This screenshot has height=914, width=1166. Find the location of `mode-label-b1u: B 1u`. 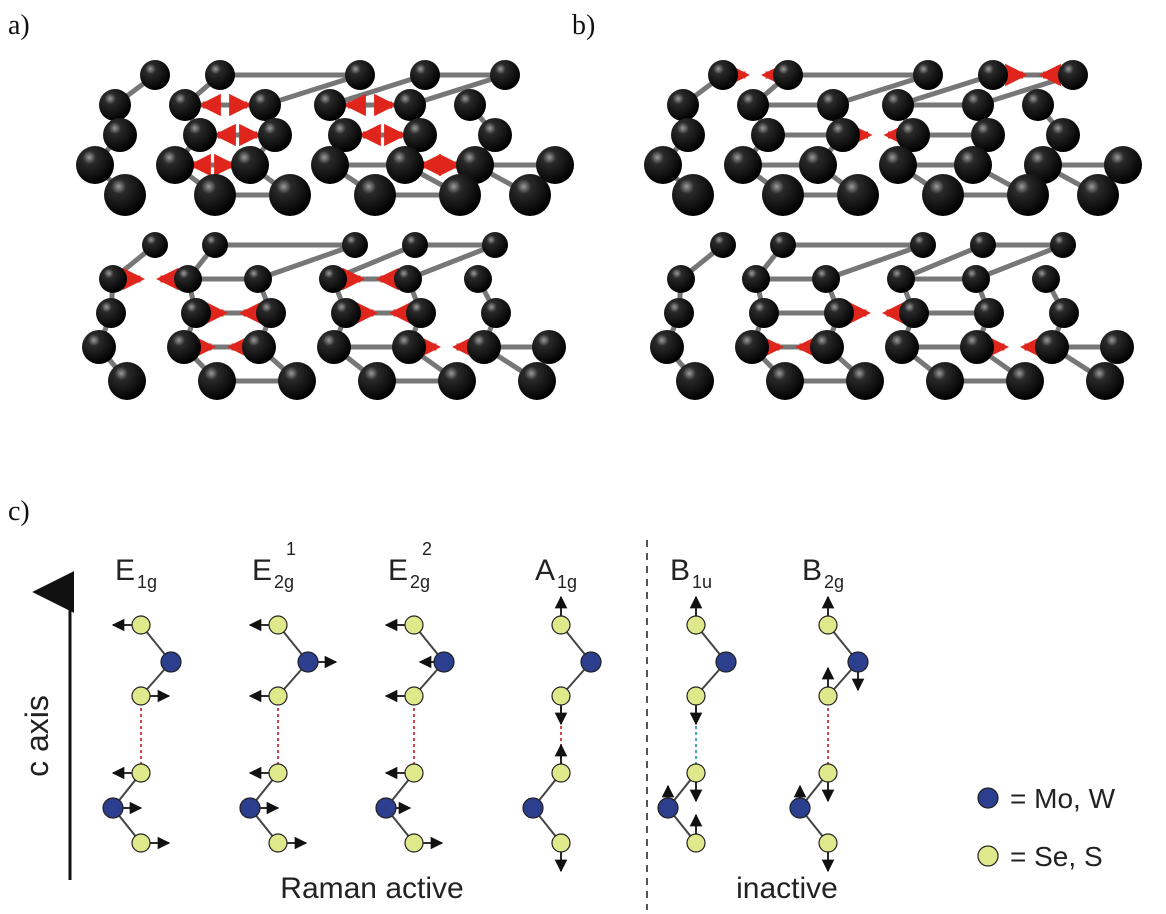

mode-label-b1u: B 1u is located at coordinates (691, 573).